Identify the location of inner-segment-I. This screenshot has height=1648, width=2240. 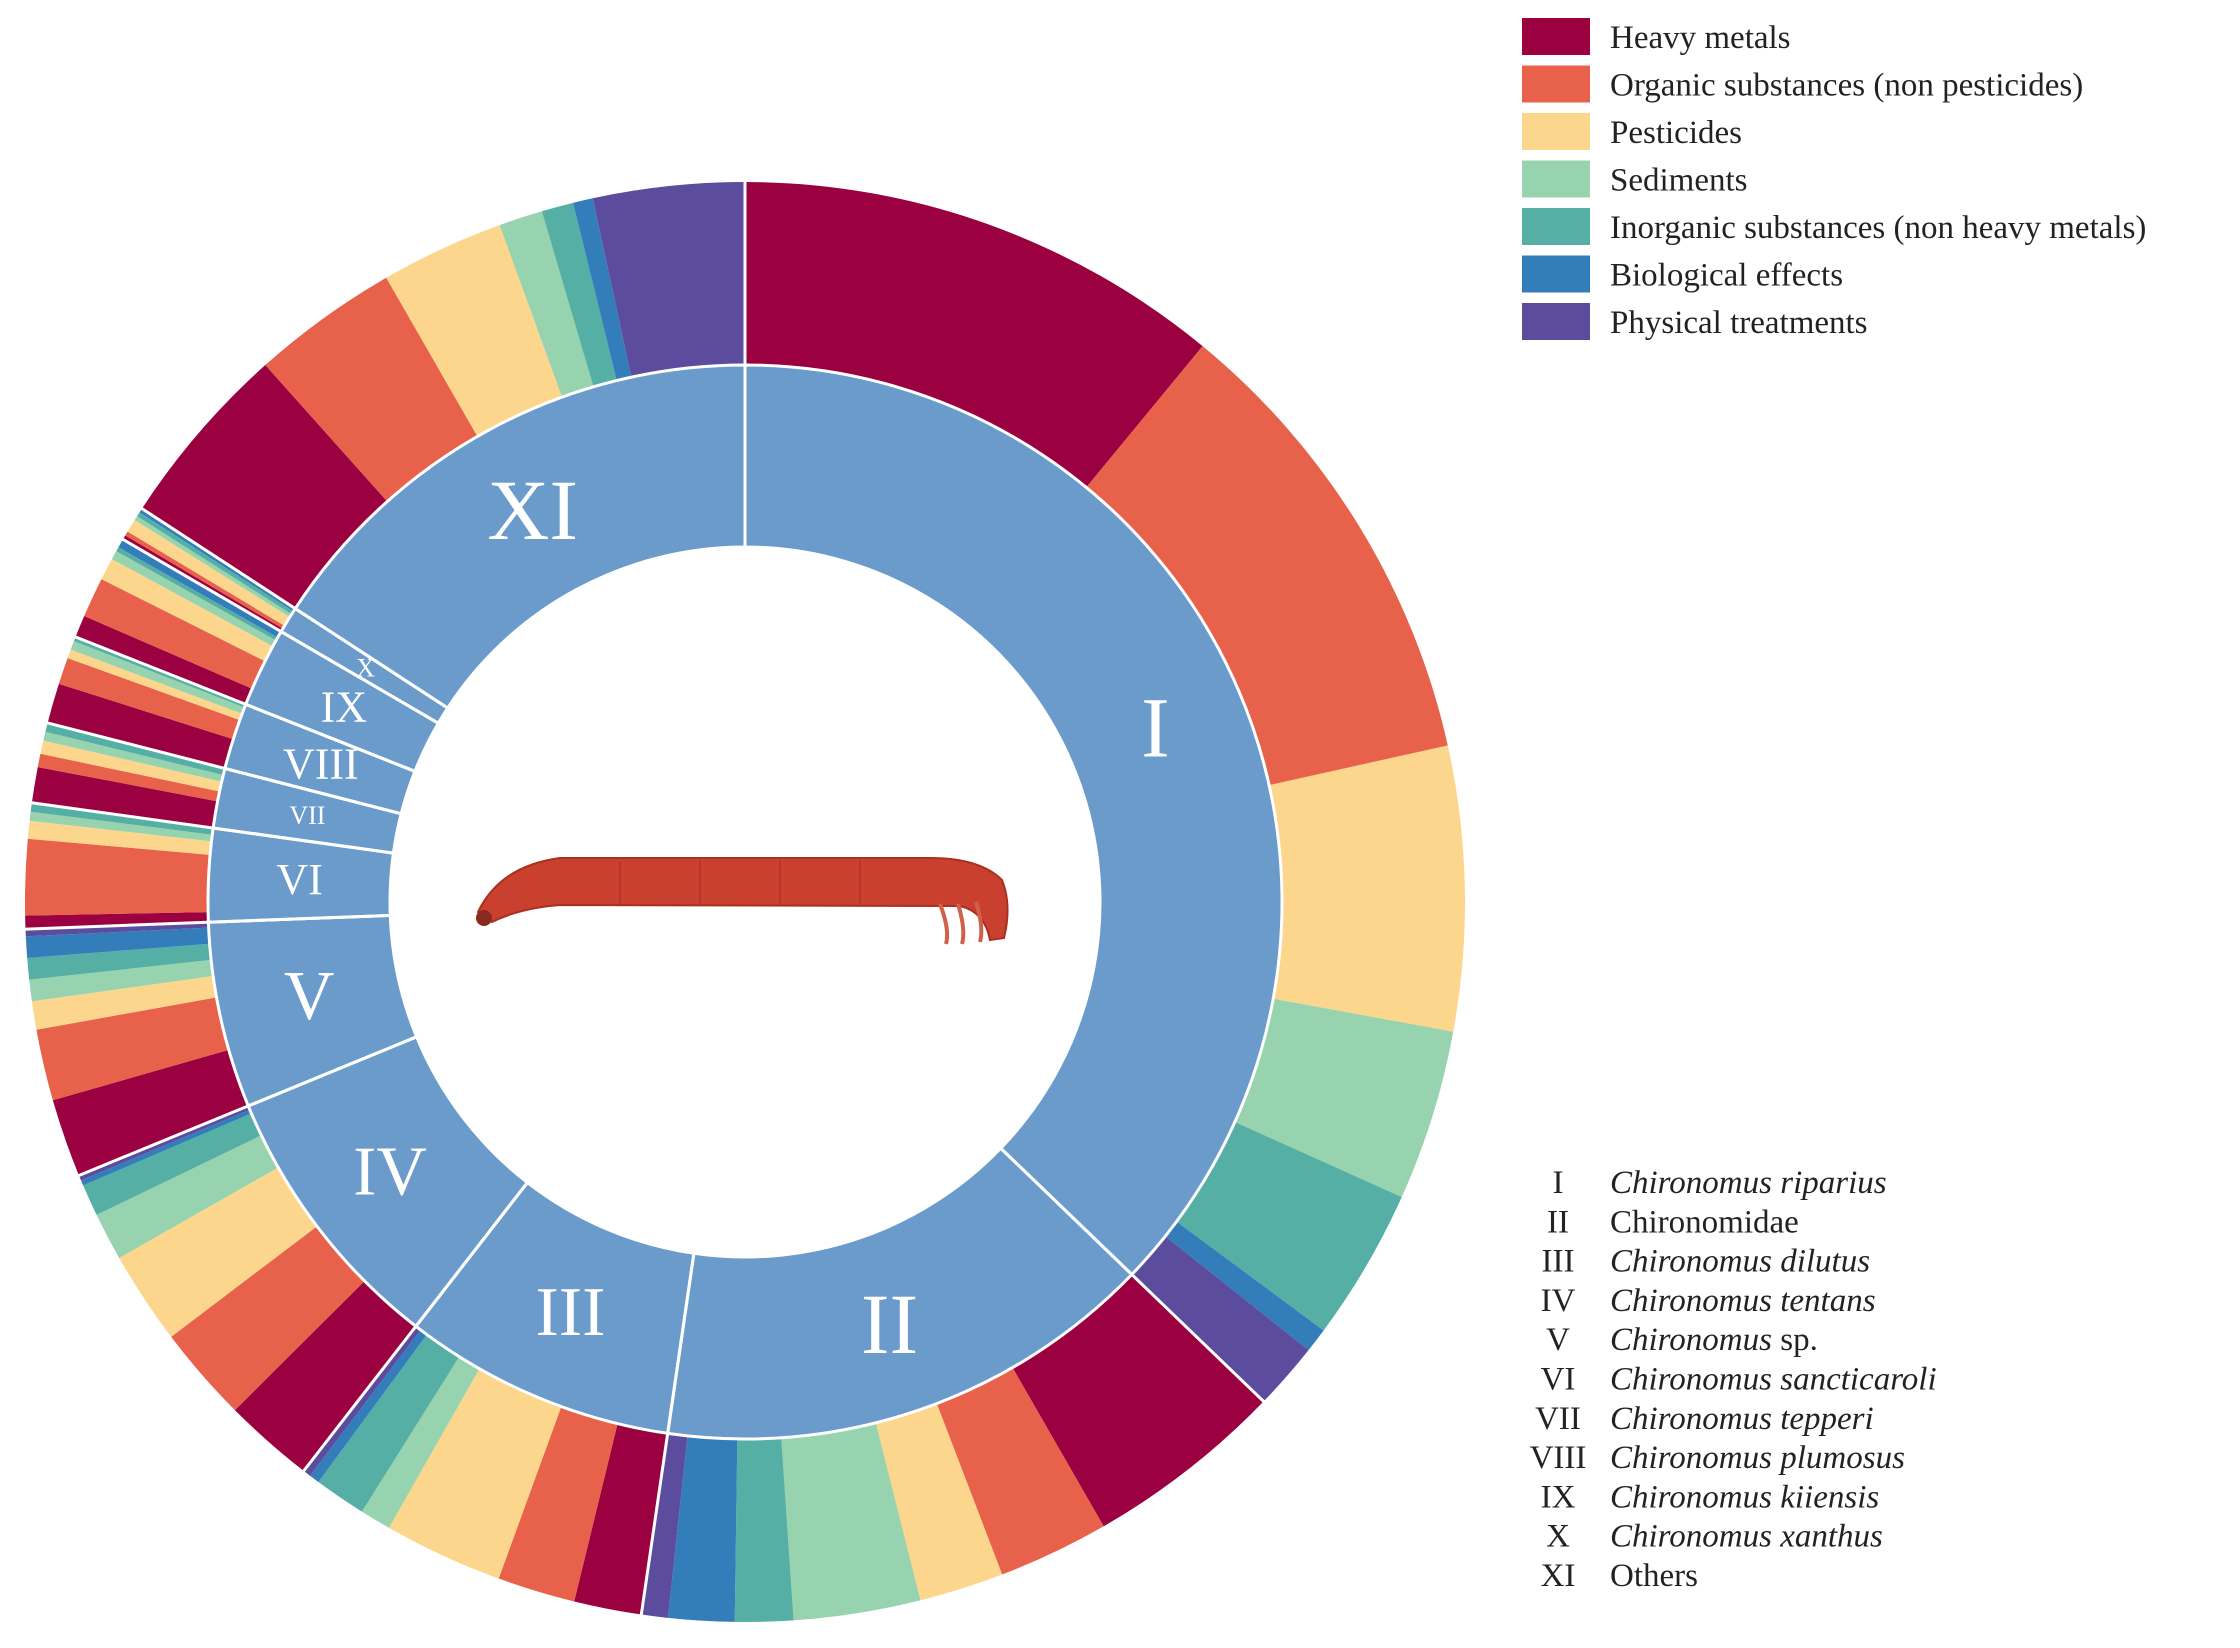
(1013, 820).